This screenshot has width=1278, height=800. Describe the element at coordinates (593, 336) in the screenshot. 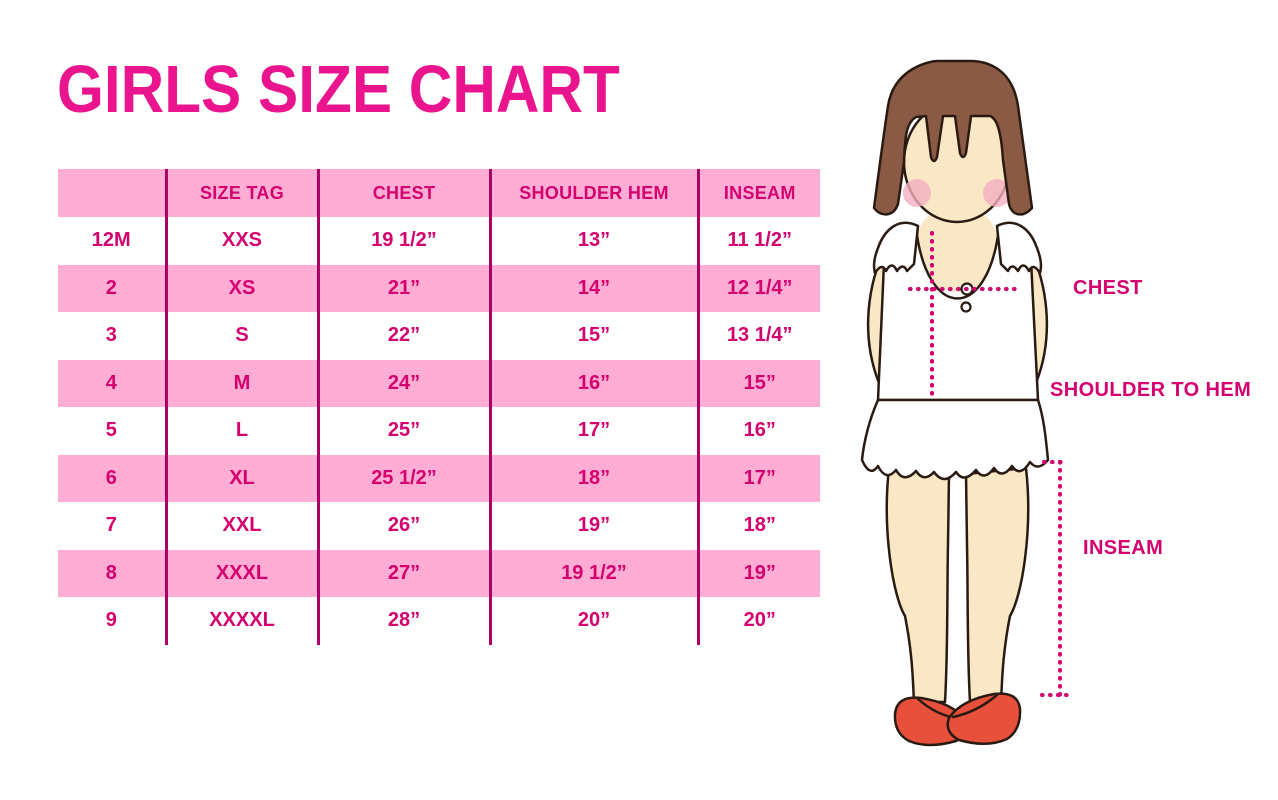

I see `cell-shoulder-hem: 15”` at that location.